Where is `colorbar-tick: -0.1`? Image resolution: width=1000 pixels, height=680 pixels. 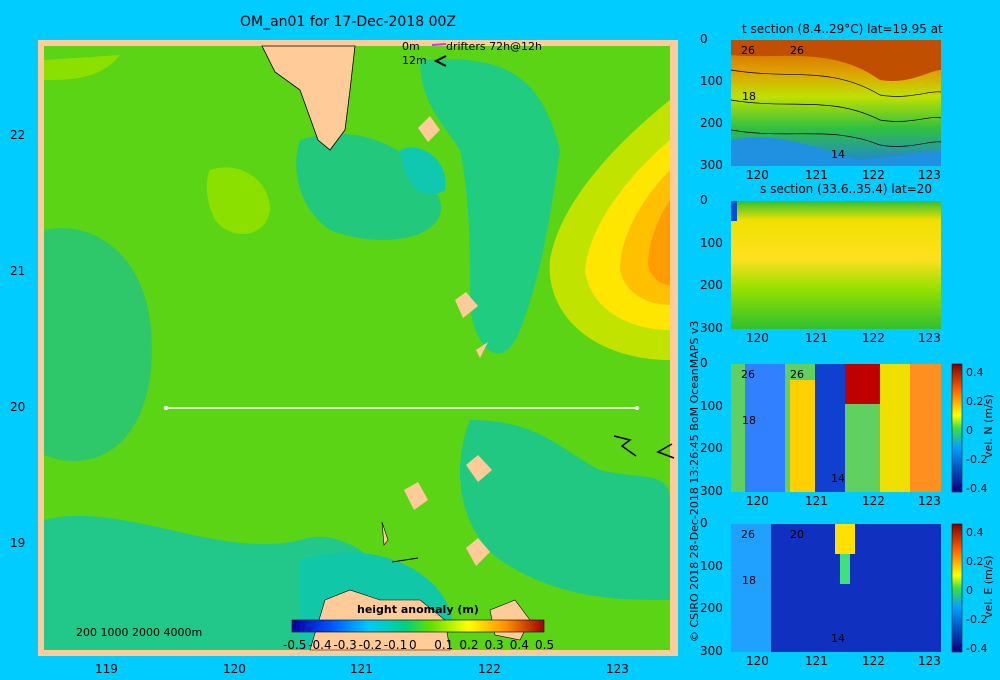
colorbar-tick: -0.1 is located at coordinates (395, 645).